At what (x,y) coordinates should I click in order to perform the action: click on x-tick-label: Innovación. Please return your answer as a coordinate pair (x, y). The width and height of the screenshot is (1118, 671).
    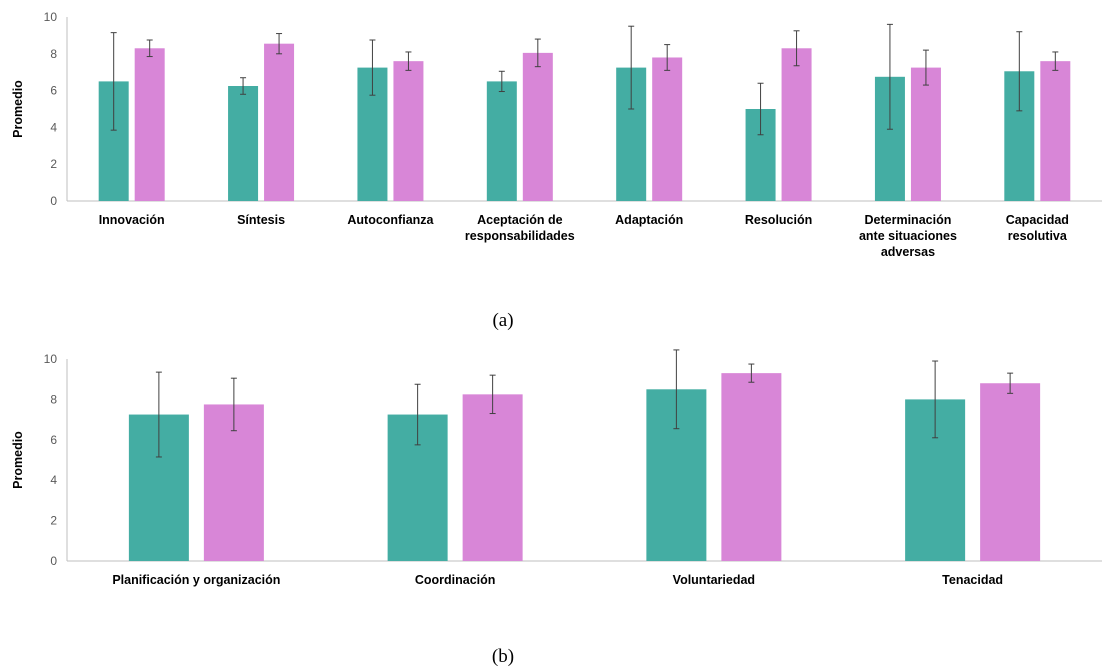
    Looking at the image, I should click on (132, 220).